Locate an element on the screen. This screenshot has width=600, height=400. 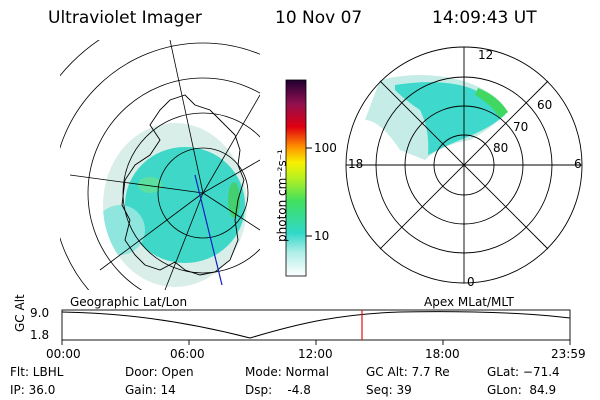
door-value: Door: Open is located at coordinates (159, 372).